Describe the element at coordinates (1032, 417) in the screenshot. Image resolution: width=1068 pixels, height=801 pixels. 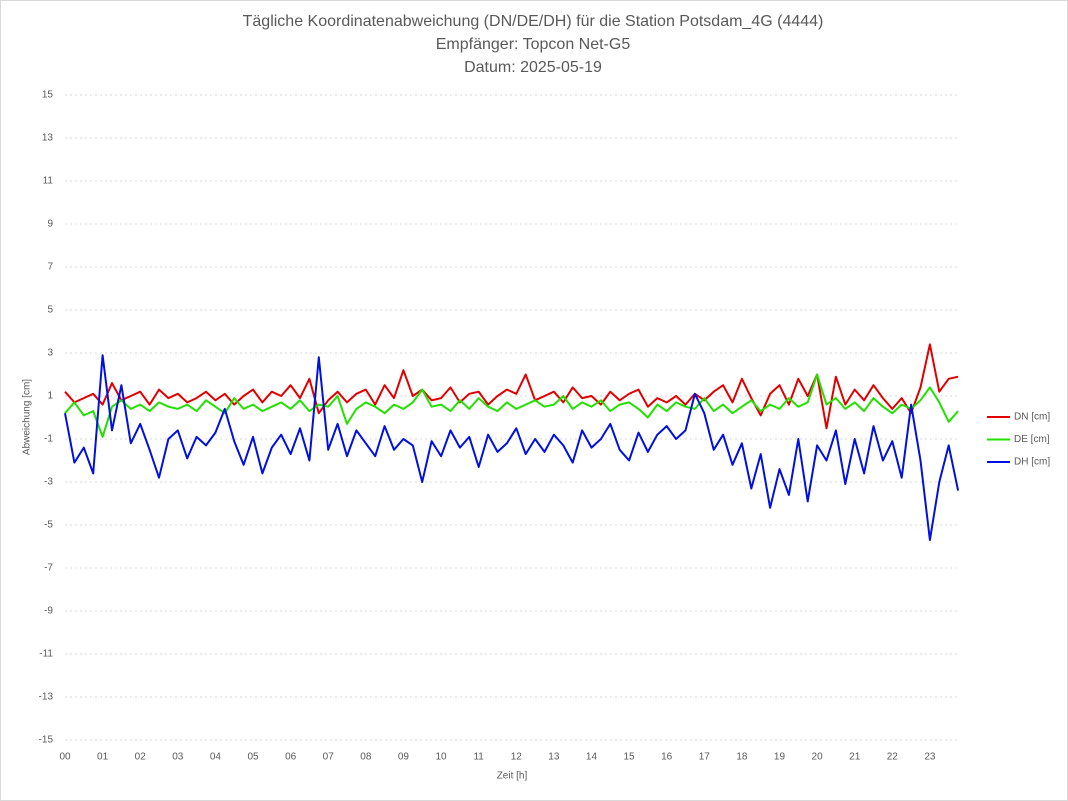
I see `legend-label: DN [cm]` at that location.